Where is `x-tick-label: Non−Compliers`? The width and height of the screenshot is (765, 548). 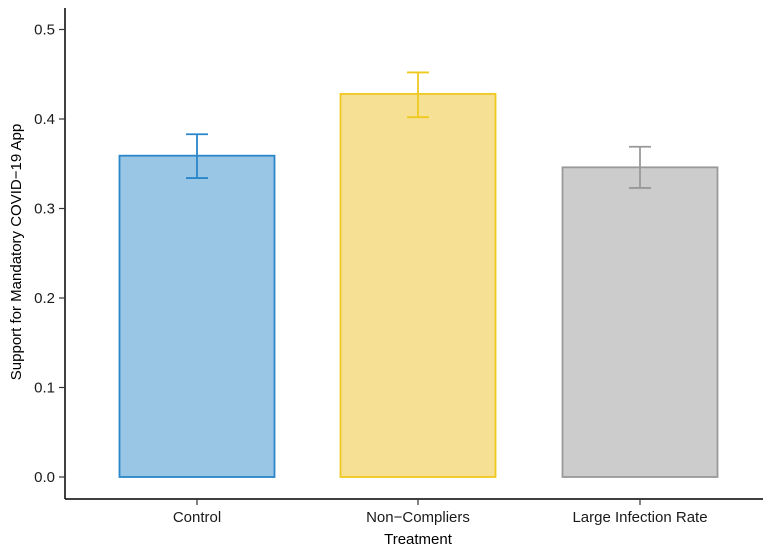 x-tick-label: Non−Compliers is located at coordinates (418, 517).